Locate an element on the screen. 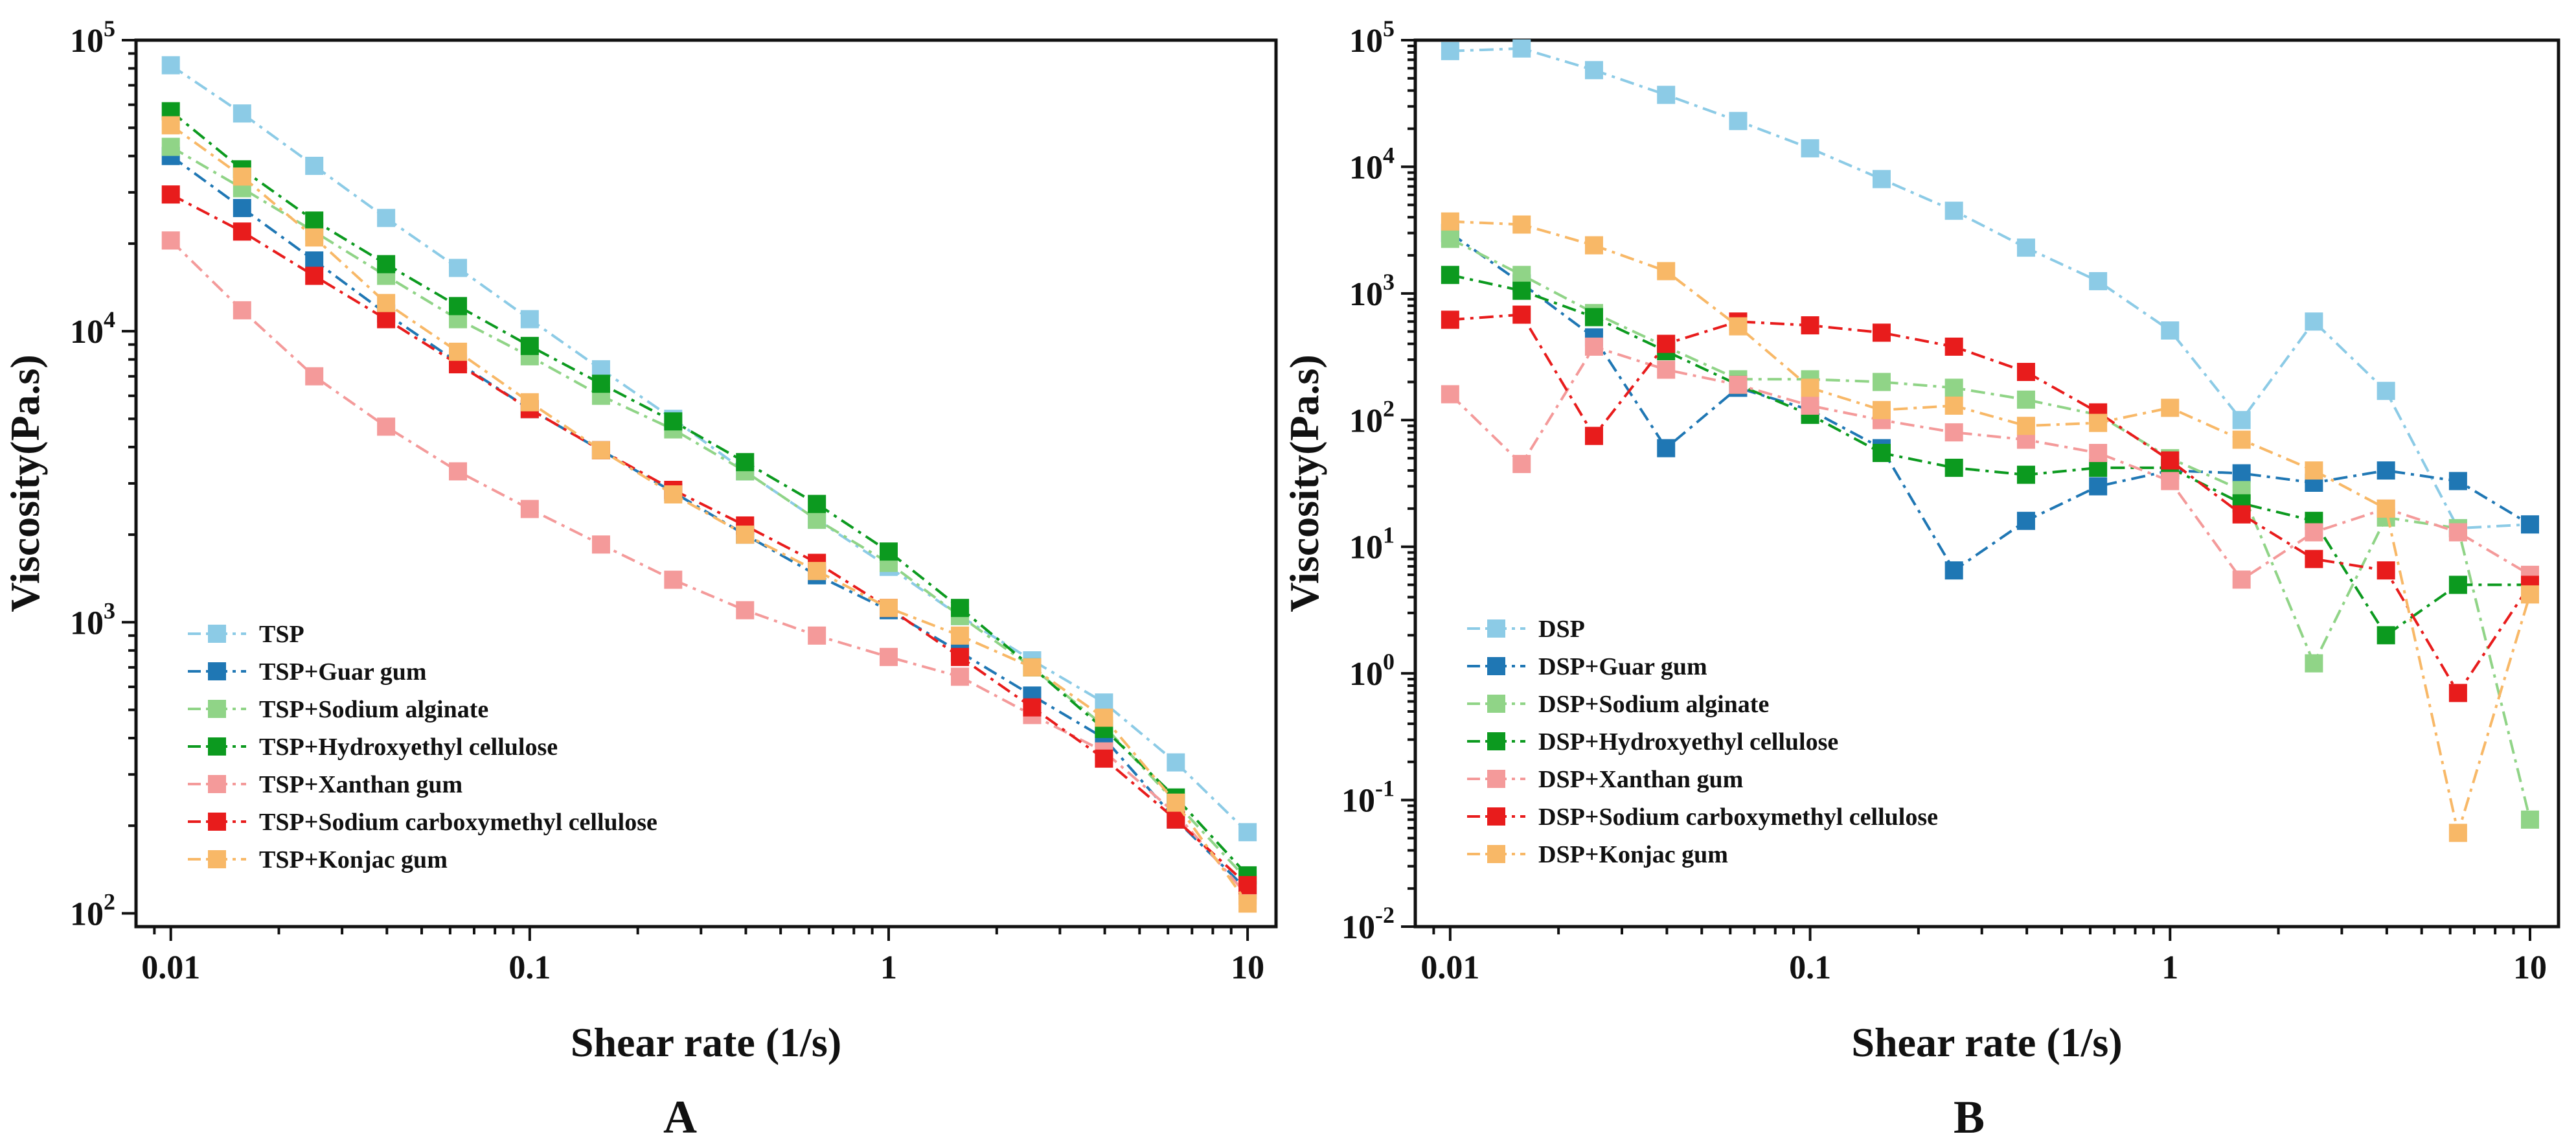 The image size is (2576, 1145). panel-b-series-dsp-guar-gum-line is located at coordinates (1990, 402).